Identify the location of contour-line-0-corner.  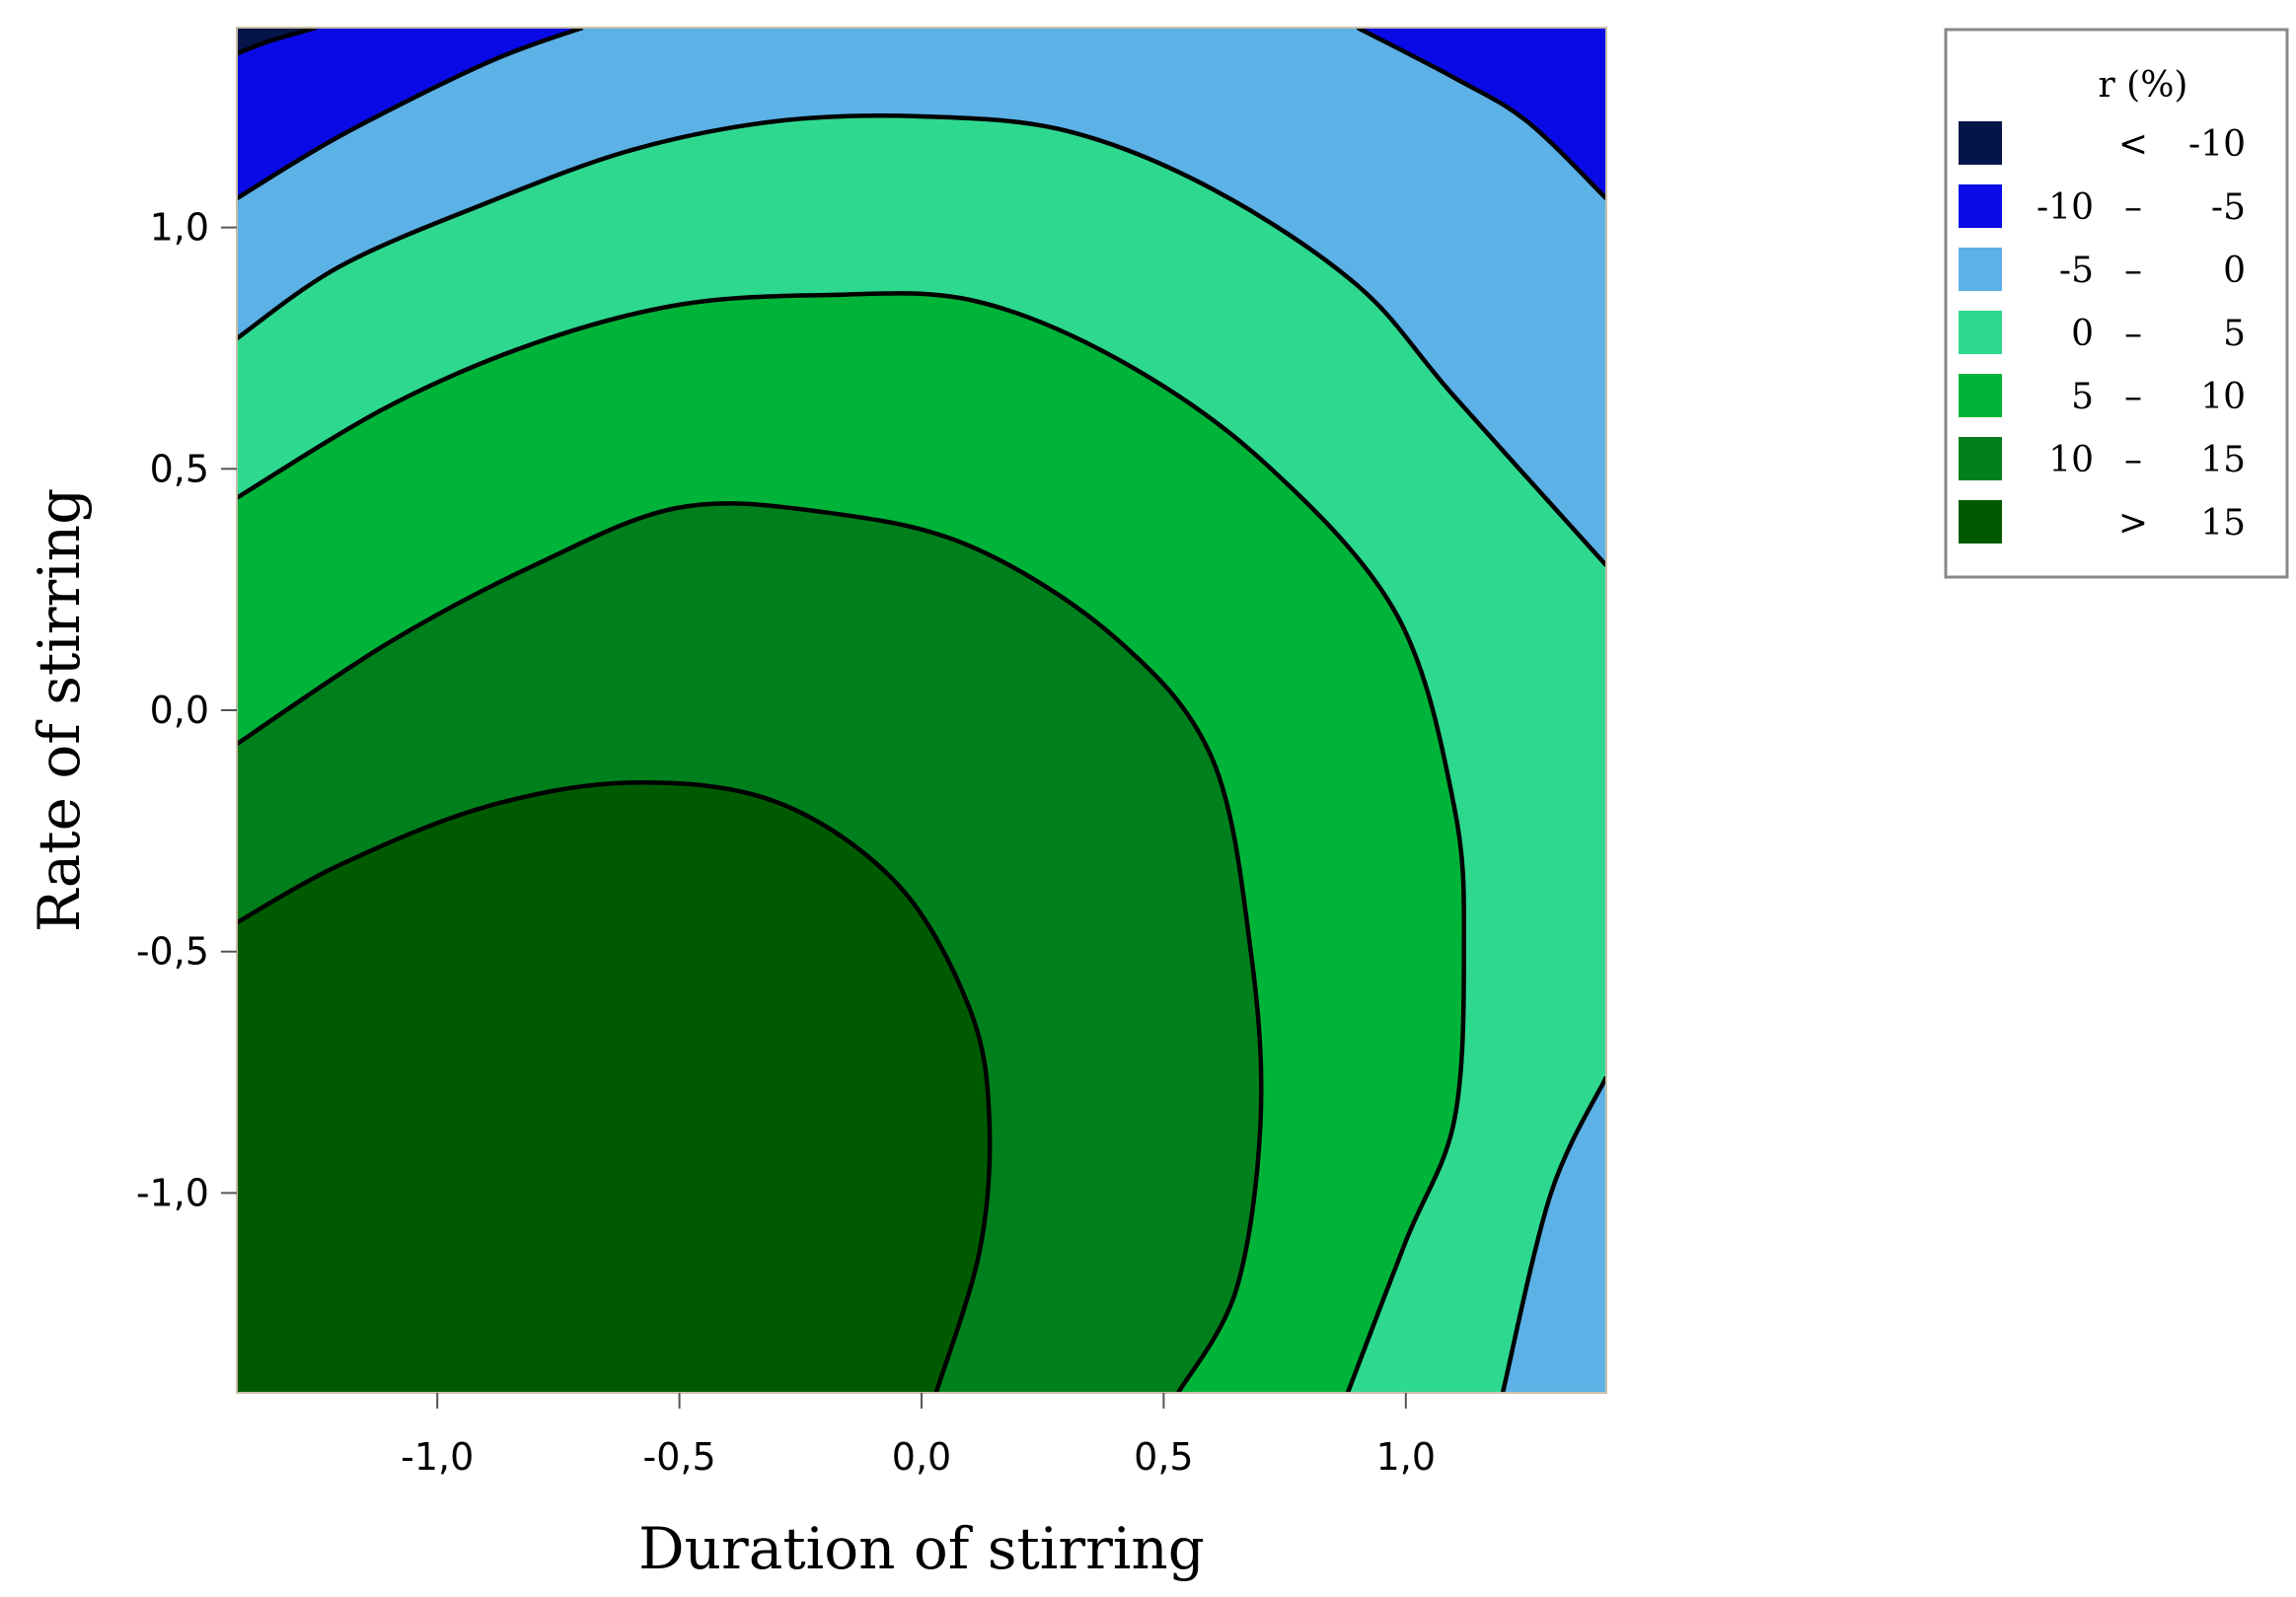
(1553, 1234).